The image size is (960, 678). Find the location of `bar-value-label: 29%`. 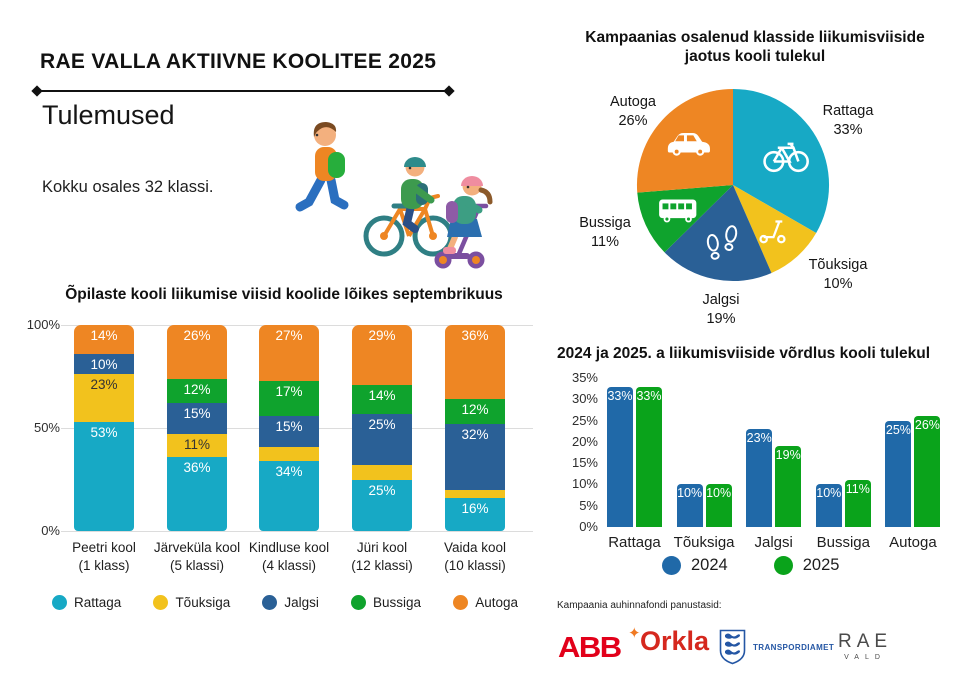

bar-value-label: 29% is located at coordinates (382, 336).